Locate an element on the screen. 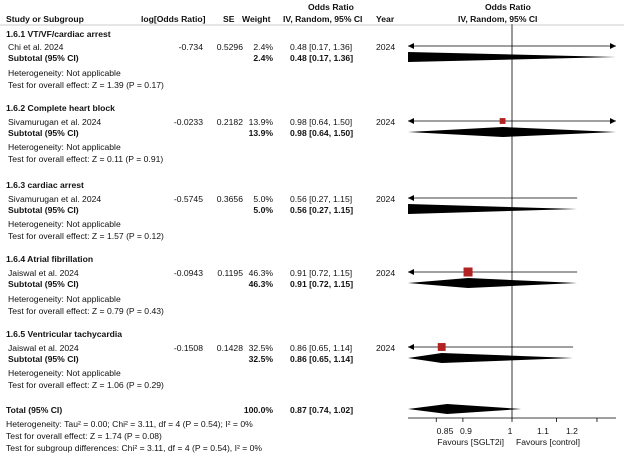 This screenshot has height=453, width=624. subtotal-3-ci: 0.56 [0.27, 1.15] is located at coordinates (322, 210).